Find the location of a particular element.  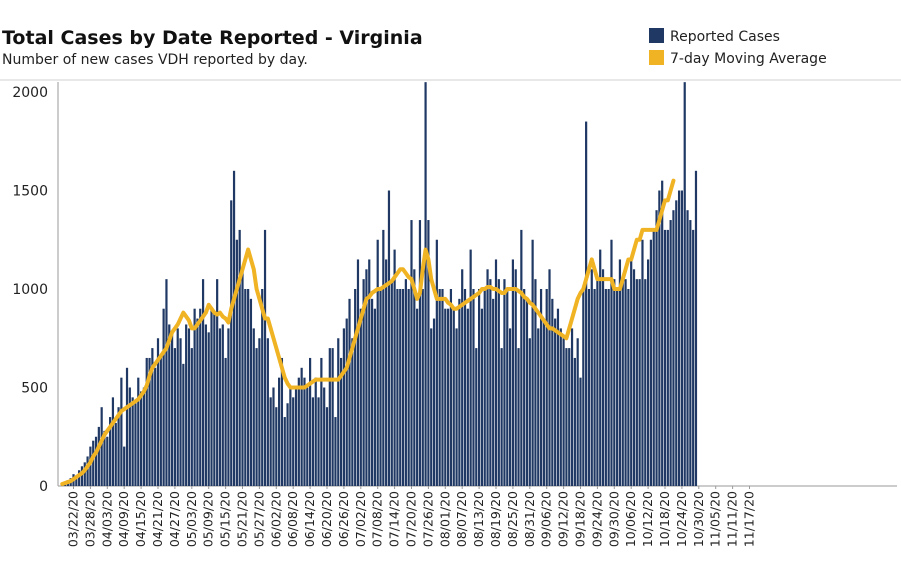

x-tick-label: 09/12/20 is located at coordinates (563, 519).